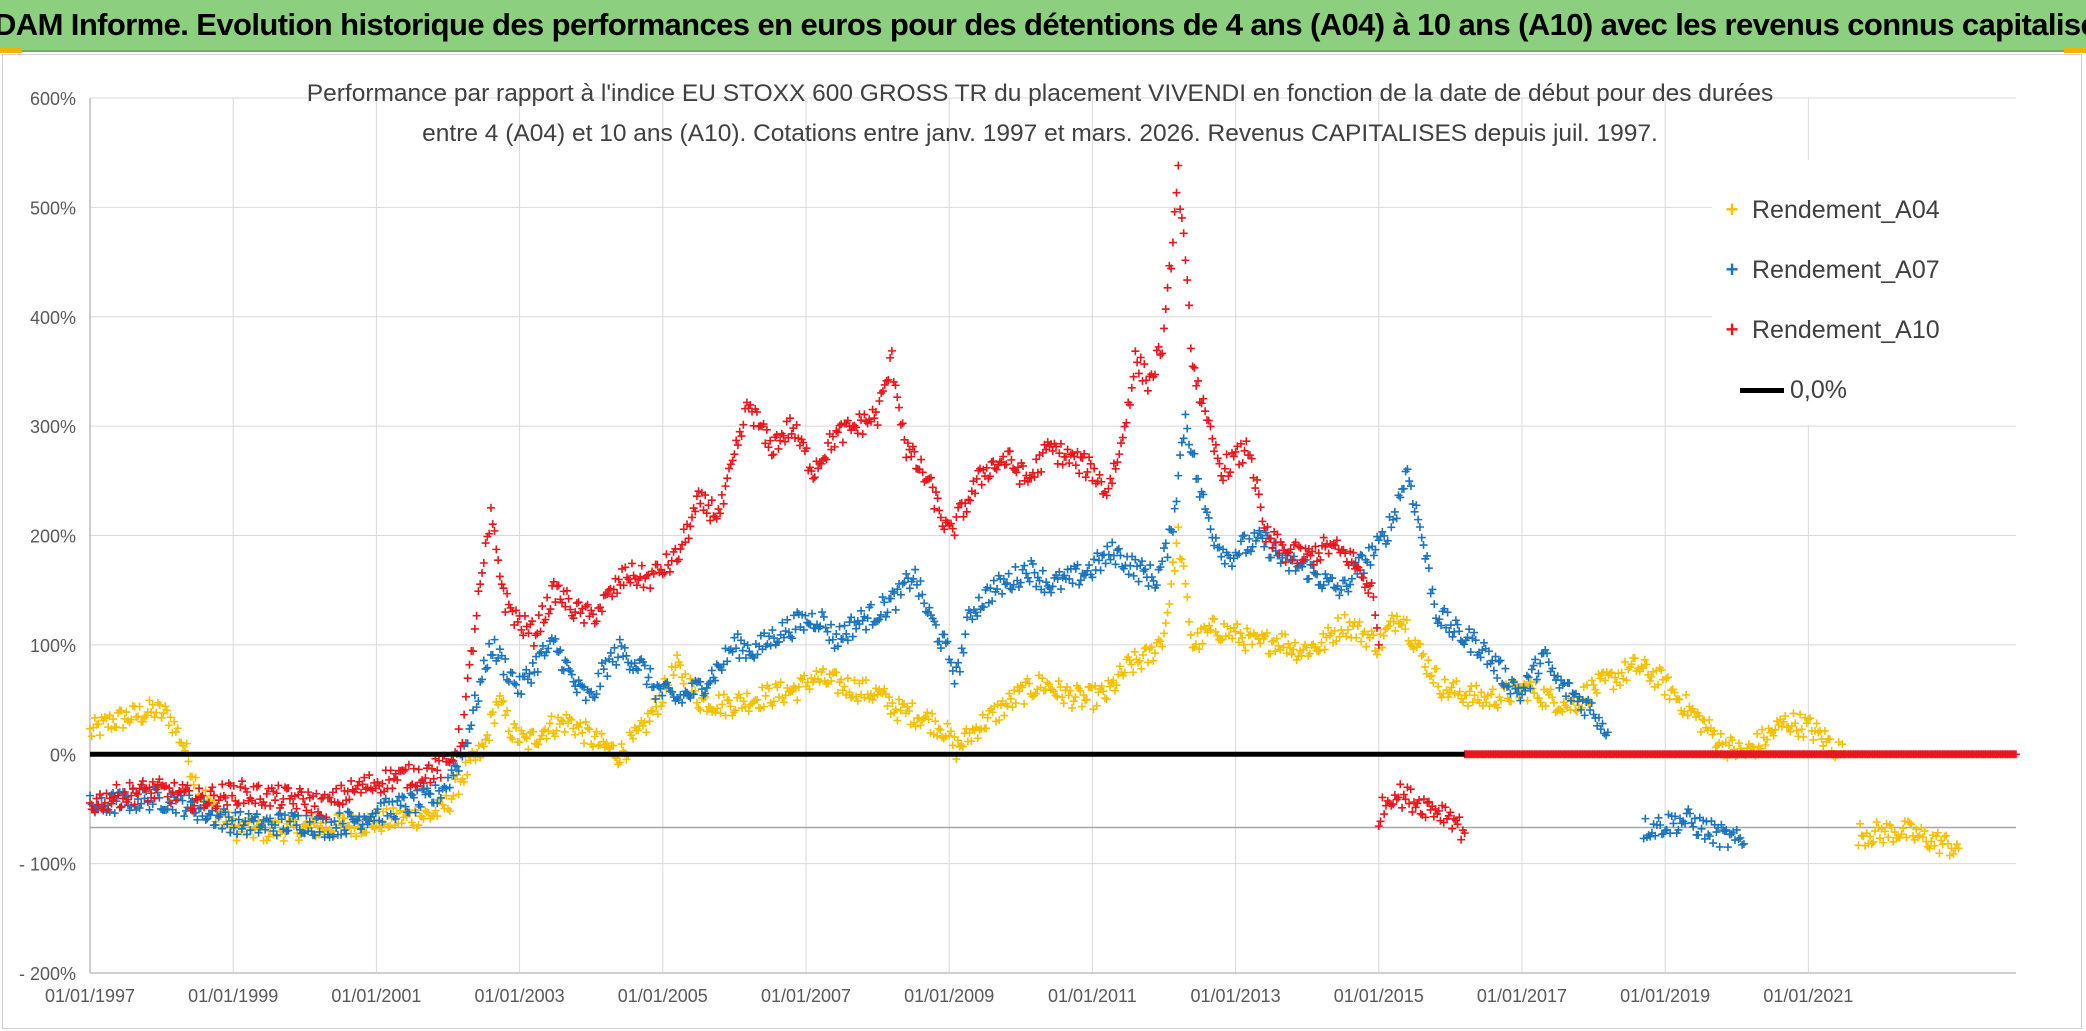  Describe the element at coordinates (1379, 996) in the screenshot. I see `x-tick-label: 01/01/2015` at that location.